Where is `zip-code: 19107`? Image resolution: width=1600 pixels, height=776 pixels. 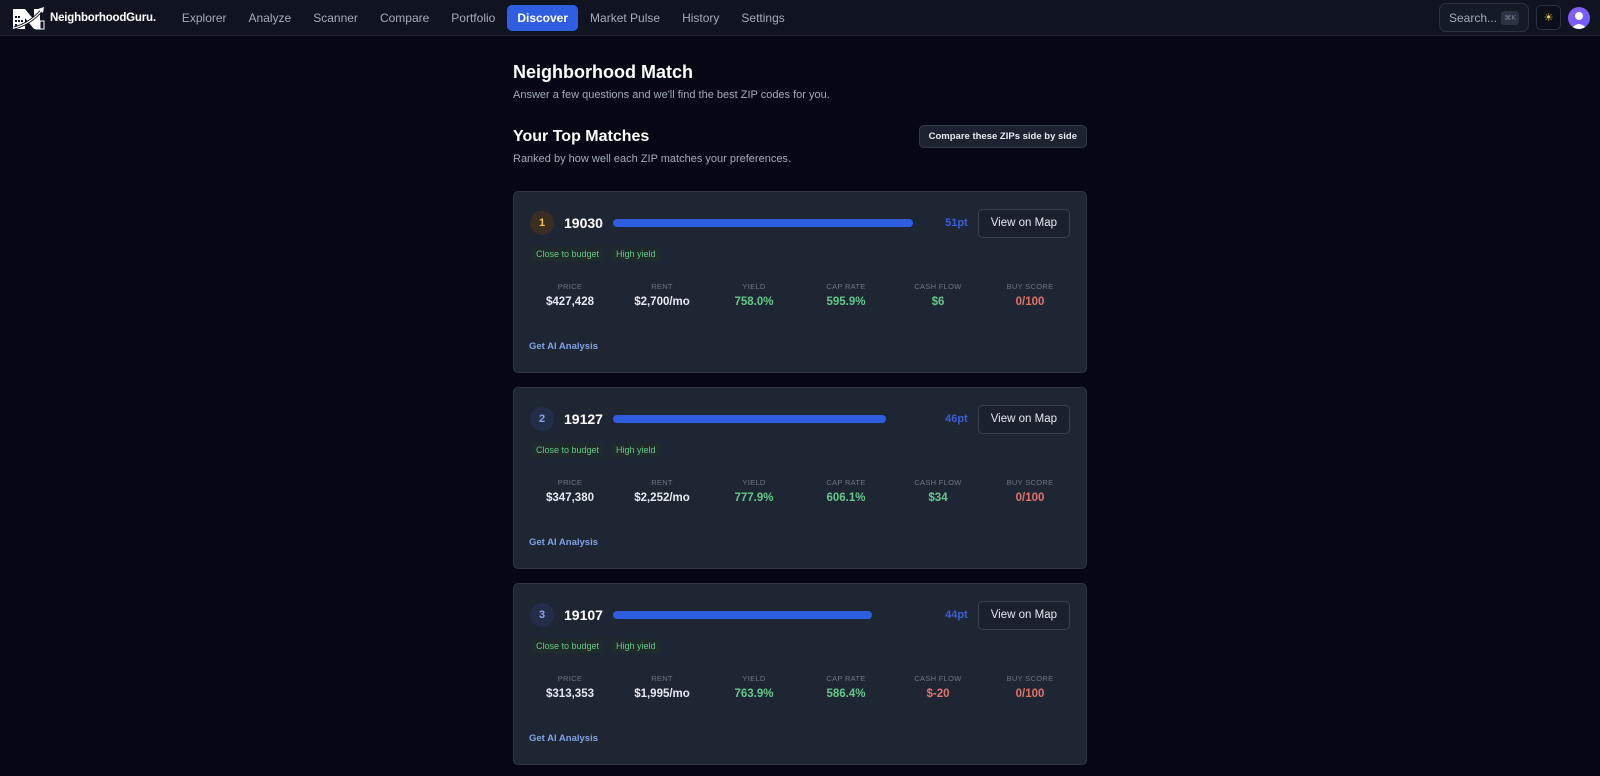 zip-code: 19107 is located at coordinates (583, 615).